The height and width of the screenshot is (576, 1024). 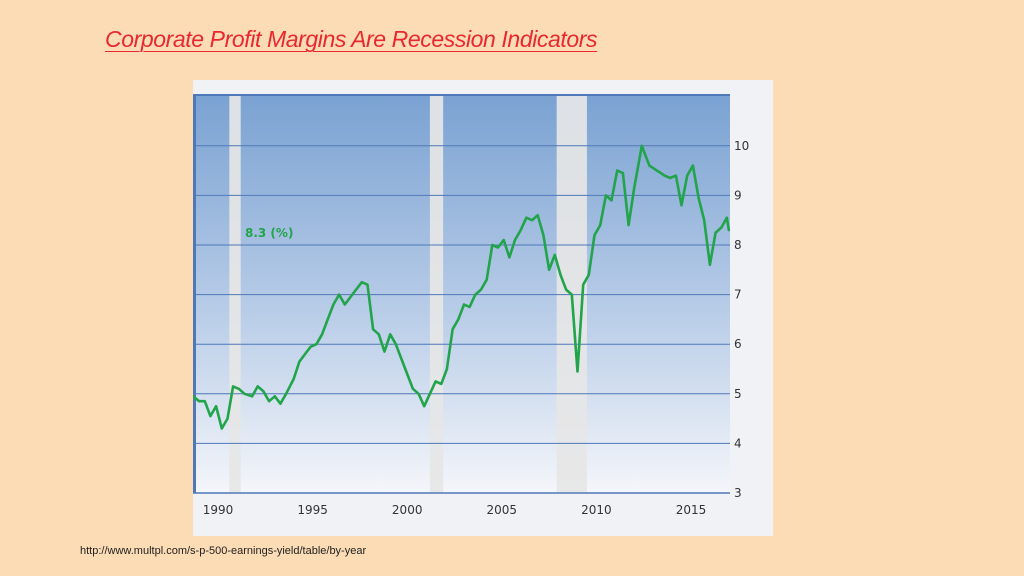 What do you see at coordinates (738, 344) in the screenshot?
I see `y-tick-label: 6` at bounding box center [738, 344].